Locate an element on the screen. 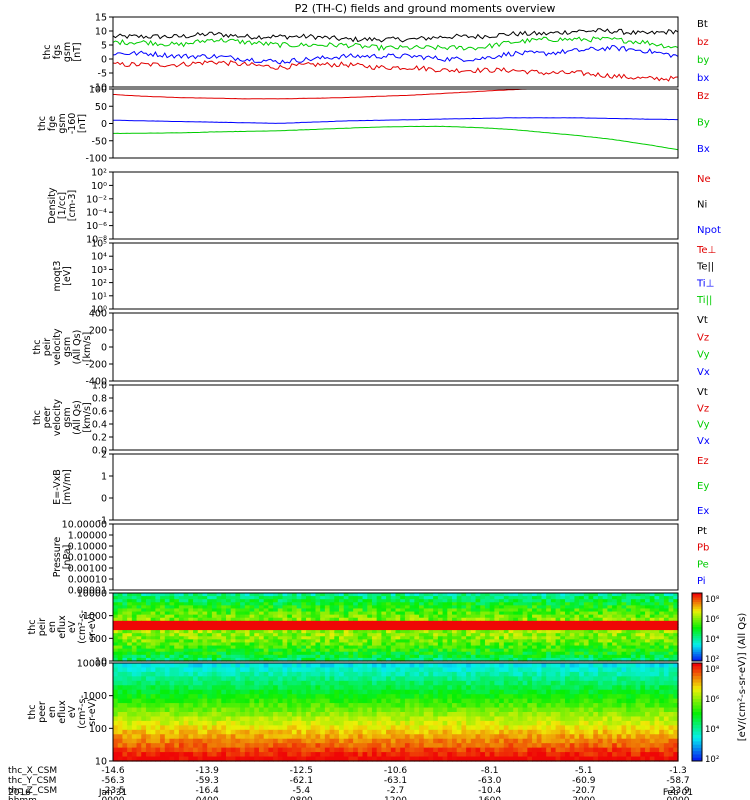  ytick-label-peir_vel: 200 is located at coordinates (98, 331).